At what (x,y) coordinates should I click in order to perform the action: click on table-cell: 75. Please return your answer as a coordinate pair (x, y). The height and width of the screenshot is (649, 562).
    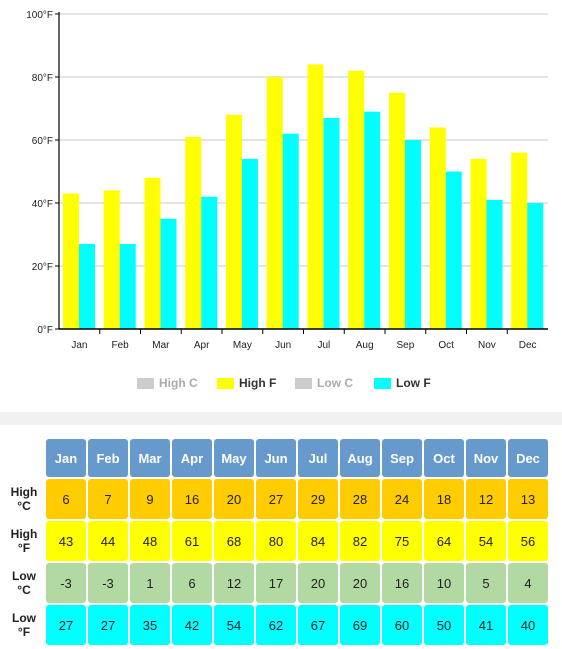
    Looking at the image, I should click on (402, 541).